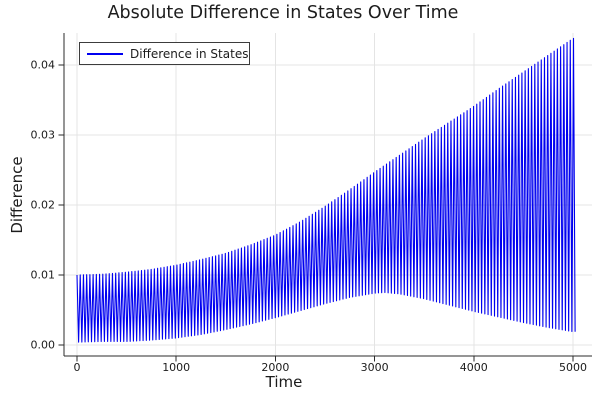  I want to click on chart-title: Absolute Difference in States Over Time, so click(283, 13).